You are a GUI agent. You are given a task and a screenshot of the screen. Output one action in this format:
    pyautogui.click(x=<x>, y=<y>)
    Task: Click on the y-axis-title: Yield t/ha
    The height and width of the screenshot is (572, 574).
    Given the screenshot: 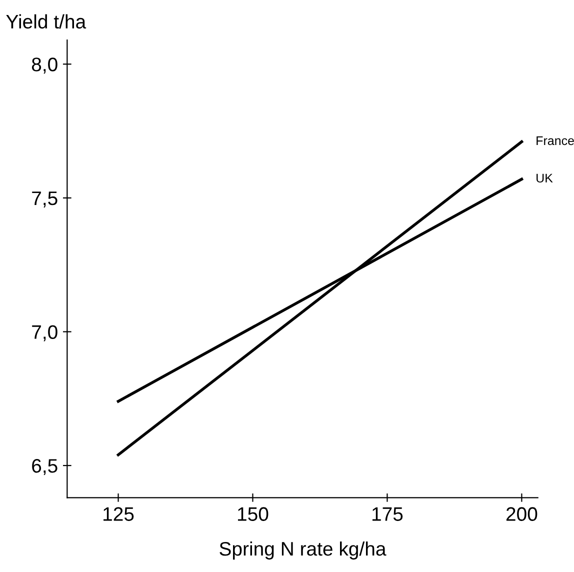 What is the action you would take?
    pyautogui.click(x=46, y=21)
    